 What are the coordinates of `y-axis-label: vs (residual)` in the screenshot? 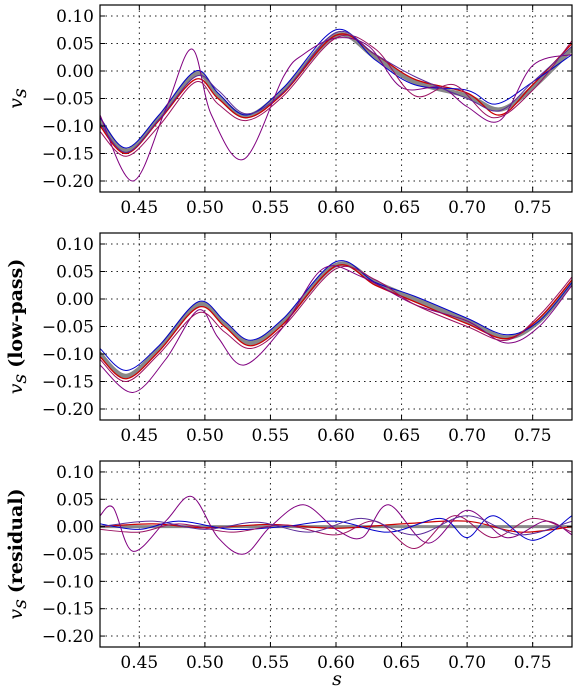 It's located at (18, 553).